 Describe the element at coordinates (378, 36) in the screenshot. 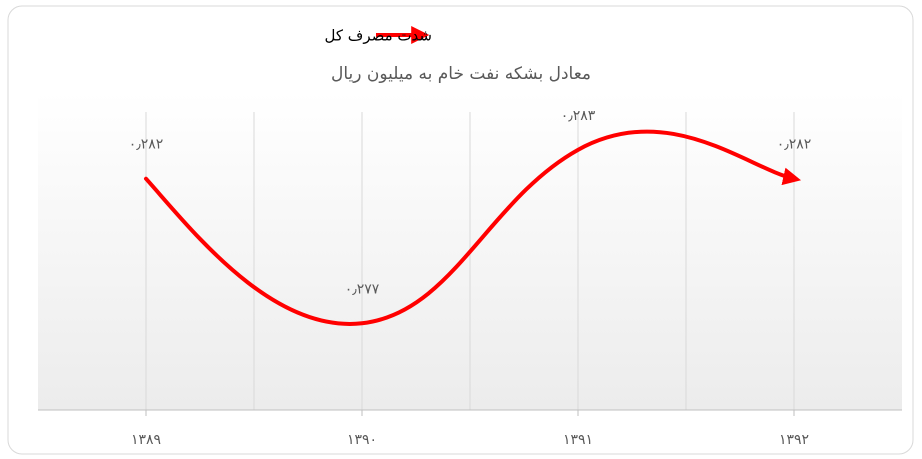

I see `legend-label: شدت مصرف کل` at that location.